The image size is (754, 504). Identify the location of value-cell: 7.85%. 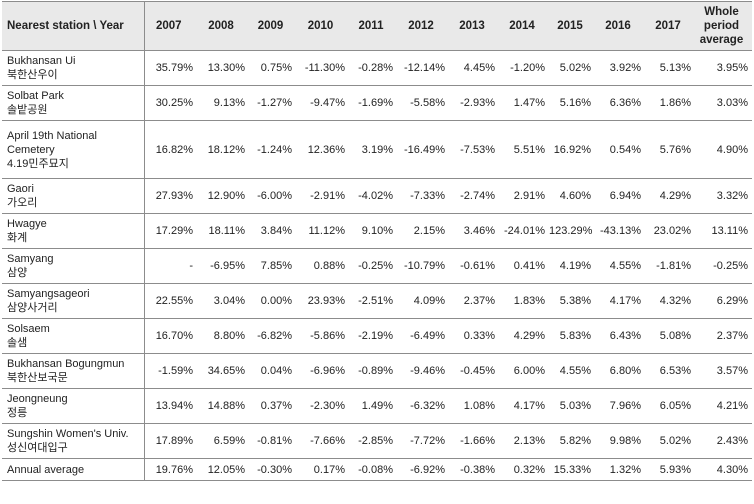
(272, 266).